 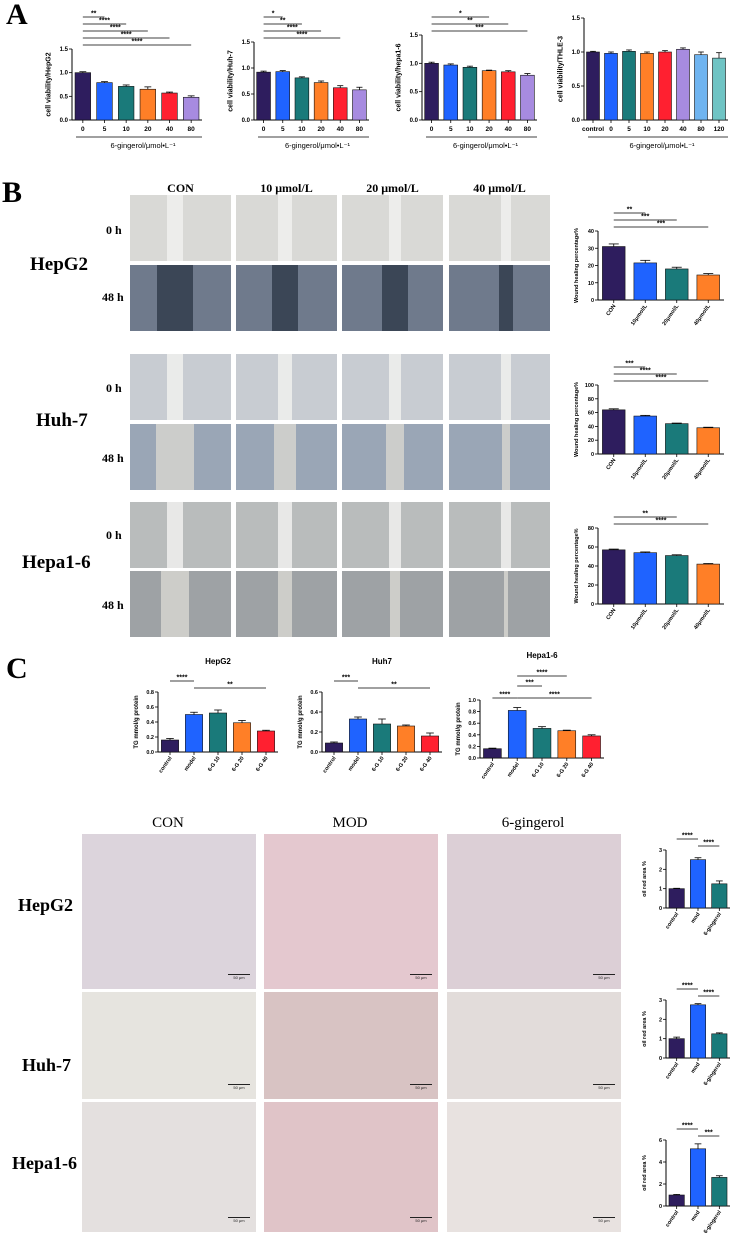 I want to click on time-0h-hepg2: 0 h, so click(x=114, y=230).